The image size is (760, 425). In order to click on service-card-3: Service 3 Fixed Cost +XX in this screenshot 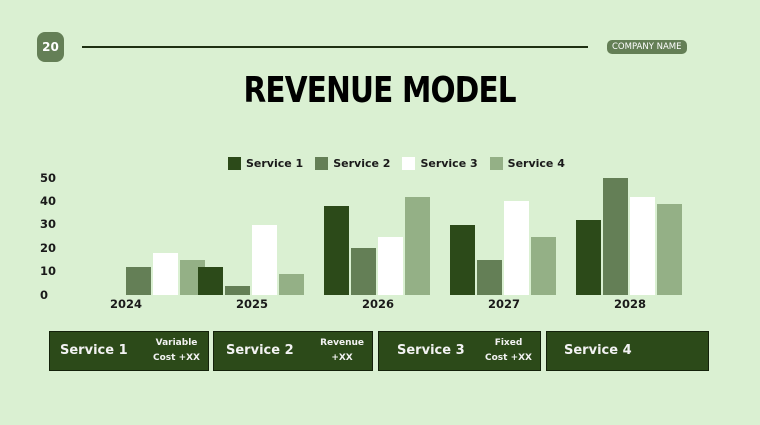, I will do `click(459, 351)`.